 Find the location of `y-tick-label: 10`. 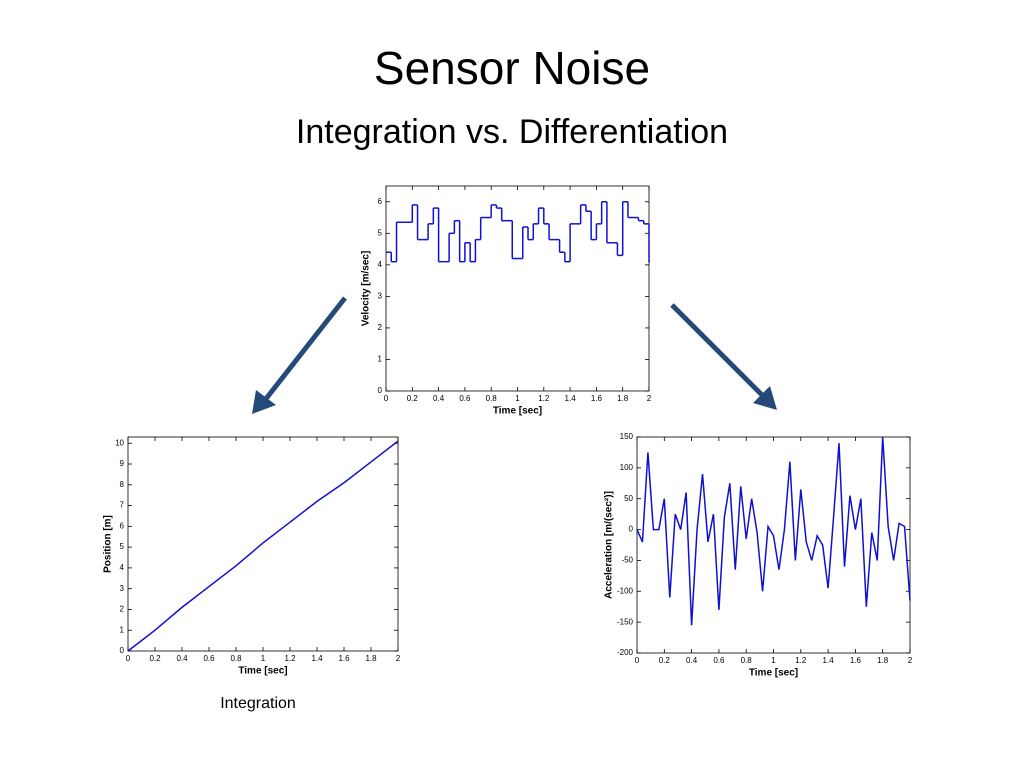

y-tick-label: 10 is located at coordinates (119, 442).